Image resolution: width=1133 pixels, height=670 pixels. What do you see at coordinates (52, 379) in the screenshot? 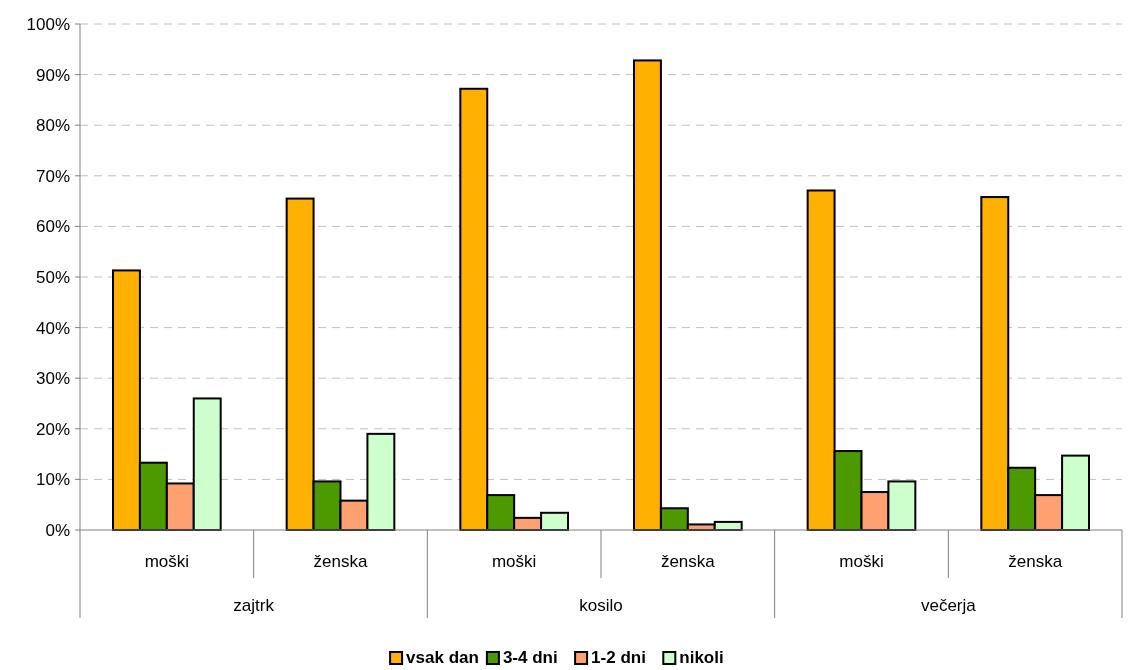
I see `y-tick-label: 30%` at bounding box center [52, 379].